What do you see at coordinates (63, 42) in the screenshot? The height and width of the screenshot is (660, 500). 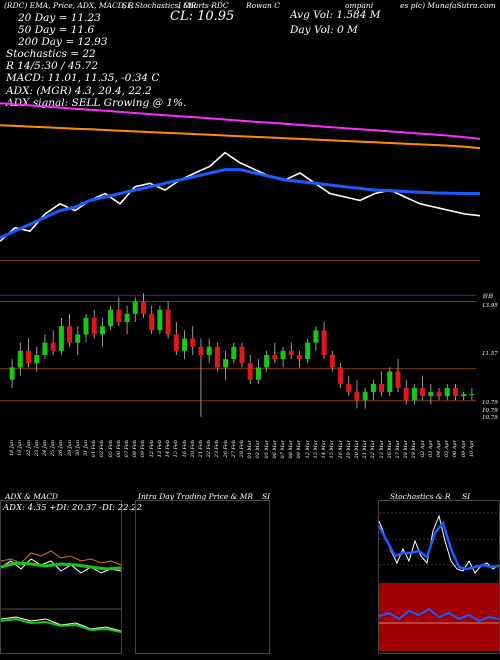 I see `ema200-label: 200 Day = 12.93` at bounding box center [63, 42].